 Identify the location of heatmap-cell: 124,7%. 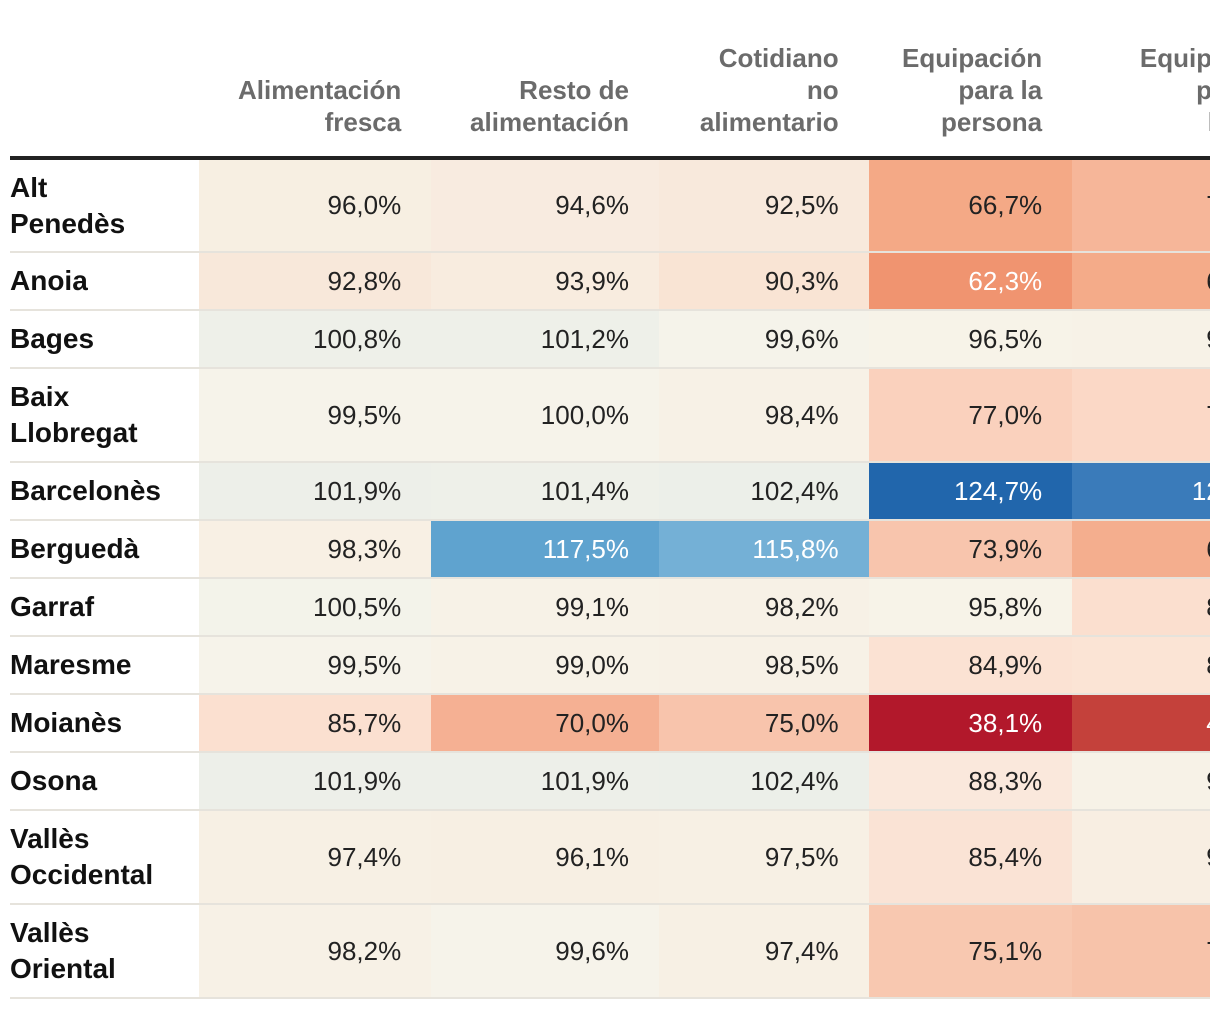
(970, 491).